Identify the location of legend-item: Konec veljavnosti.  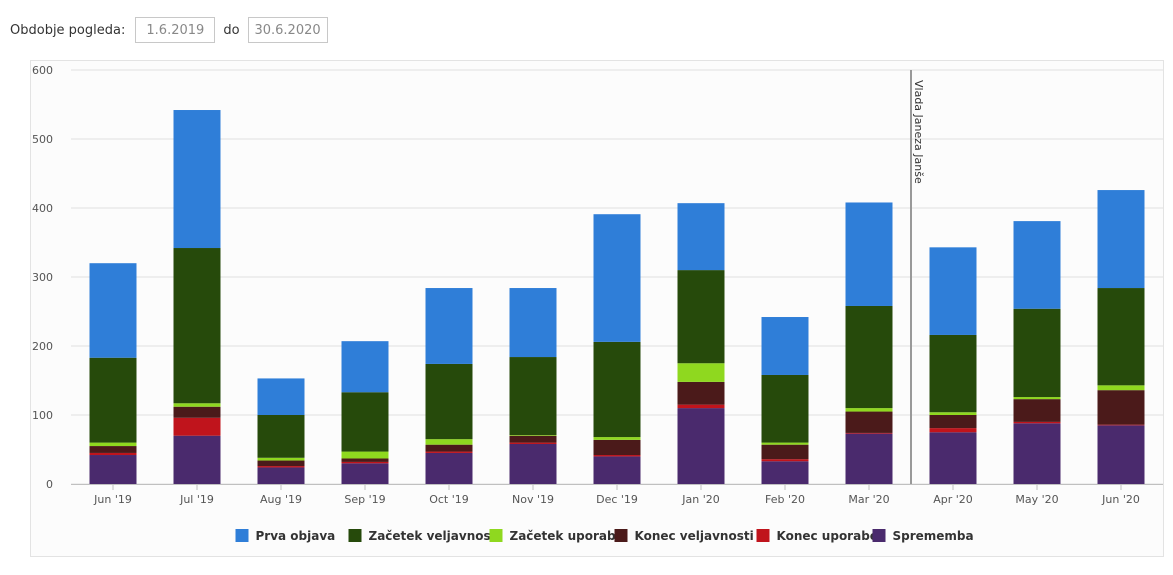
(684, 536).